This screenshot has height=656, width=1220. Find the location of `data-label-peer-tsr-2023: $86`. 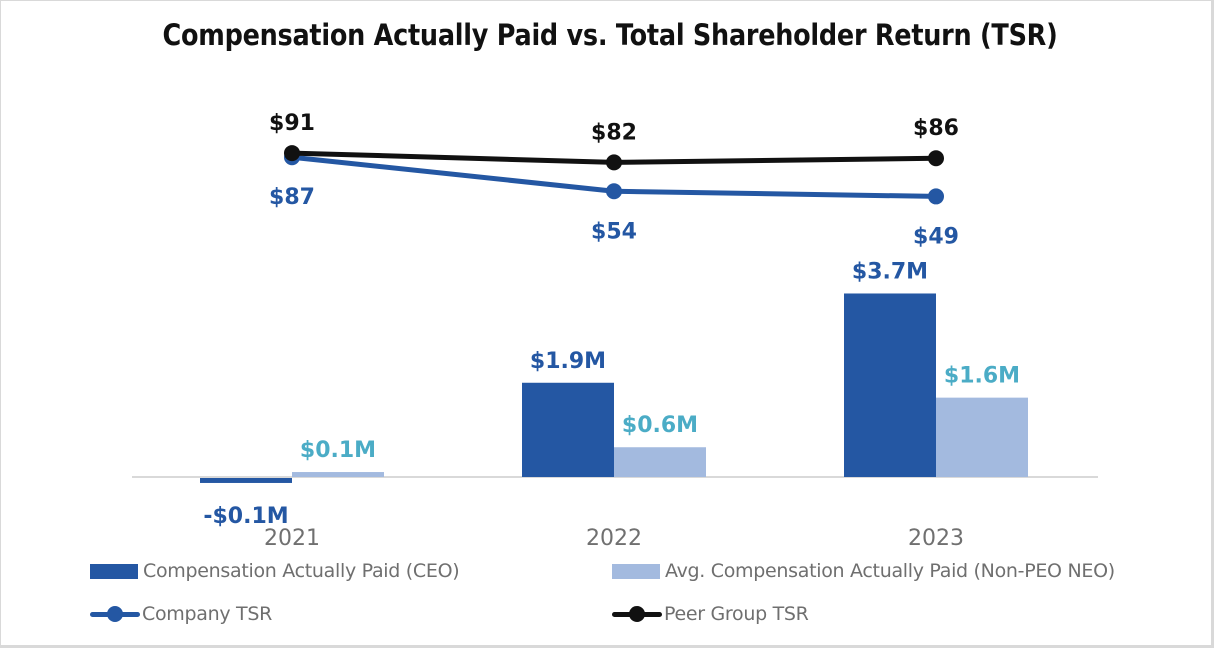

data-label-peer-tsr-2023: $86 is located at coordinates (936, 128).